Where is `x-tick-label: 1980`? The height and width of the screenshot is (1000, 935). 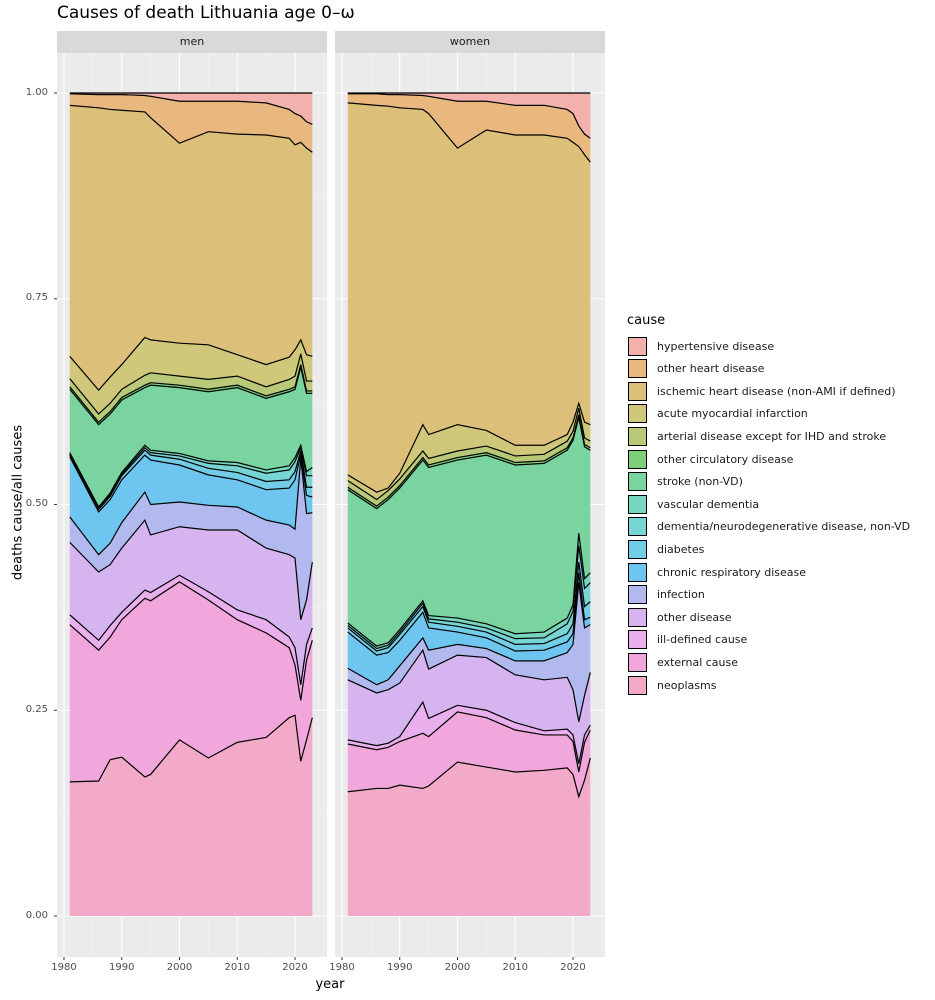 x-tick-label: 1980 is located at coordinates (342, 967).